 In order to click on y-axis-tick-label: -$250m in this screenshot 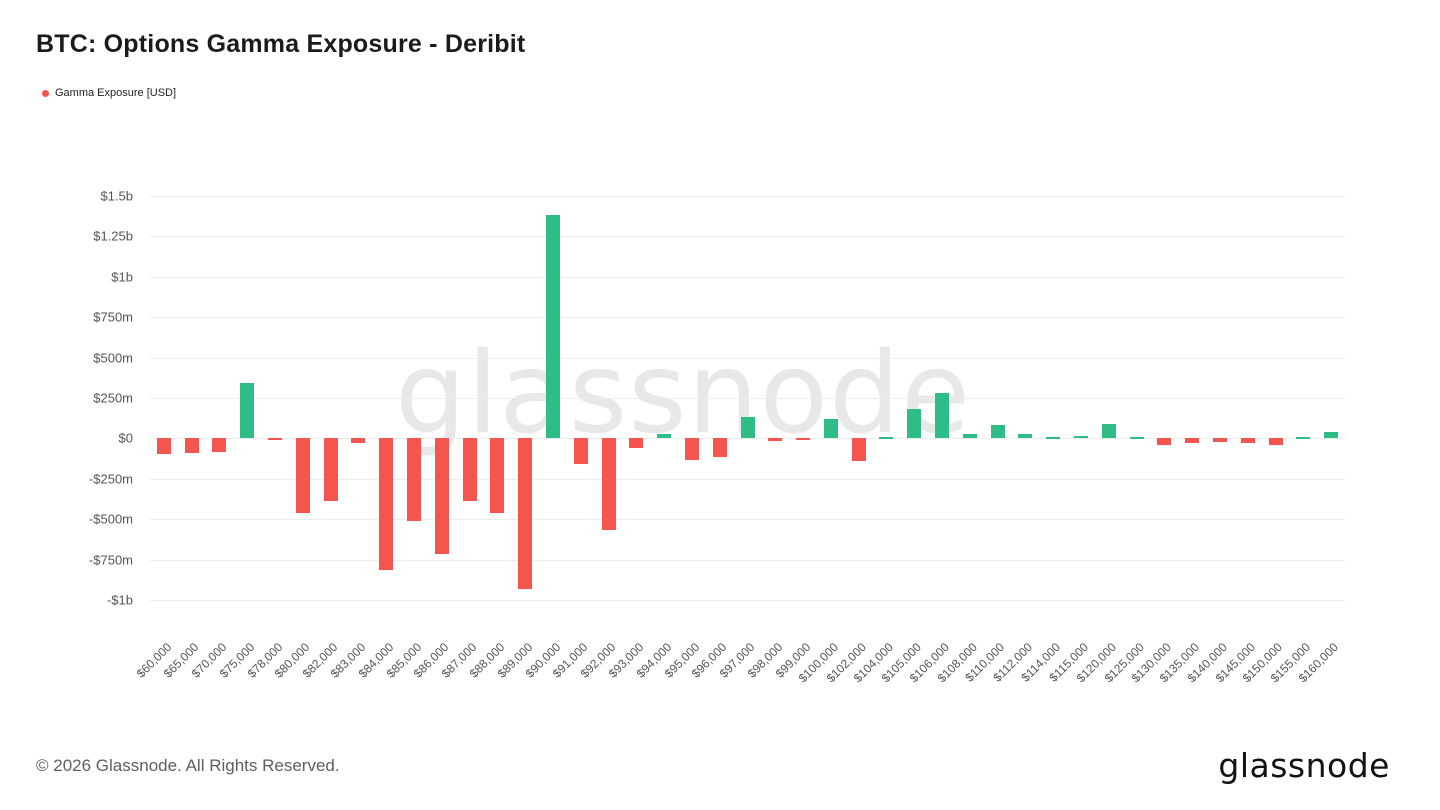, I will do `click(110, 479)`.